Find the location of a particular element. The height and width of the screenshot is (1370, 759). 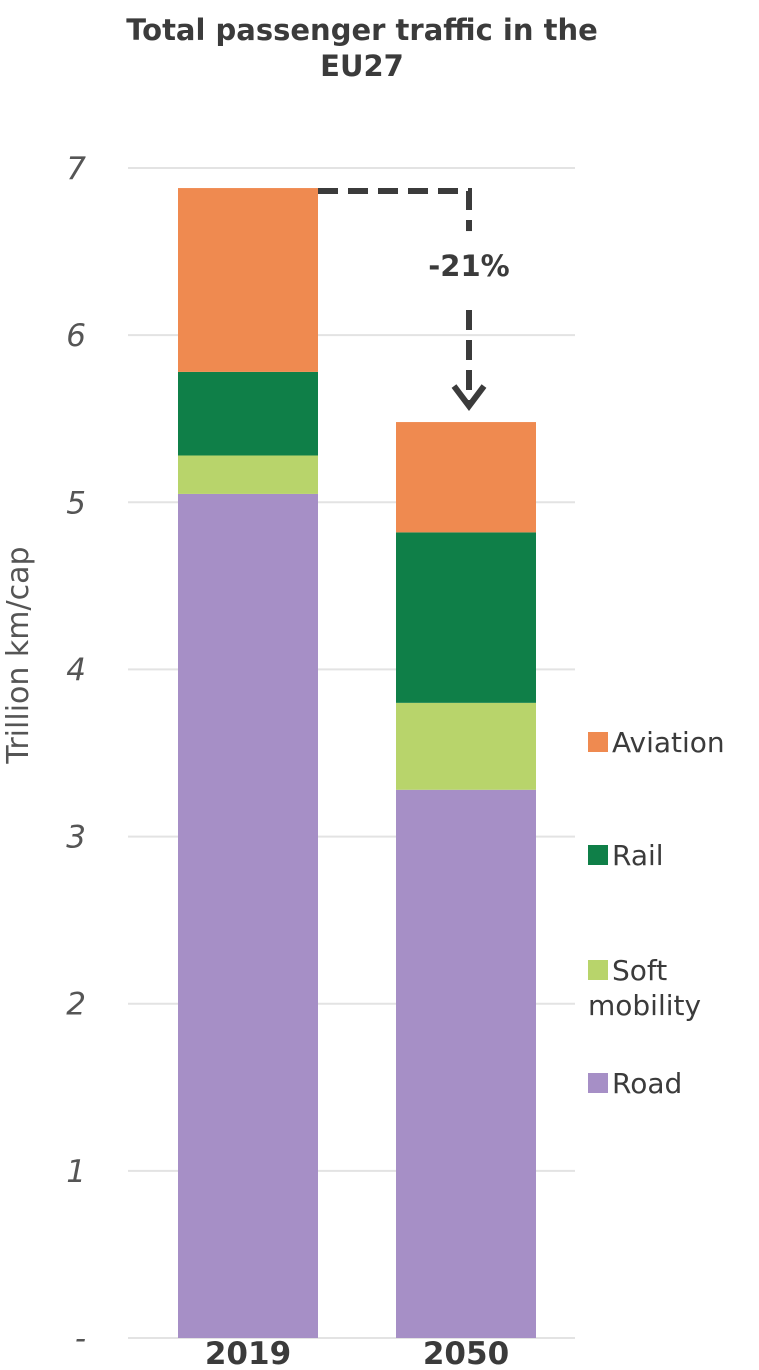

legend-label: Aviation is located at coordinates (668, 742).